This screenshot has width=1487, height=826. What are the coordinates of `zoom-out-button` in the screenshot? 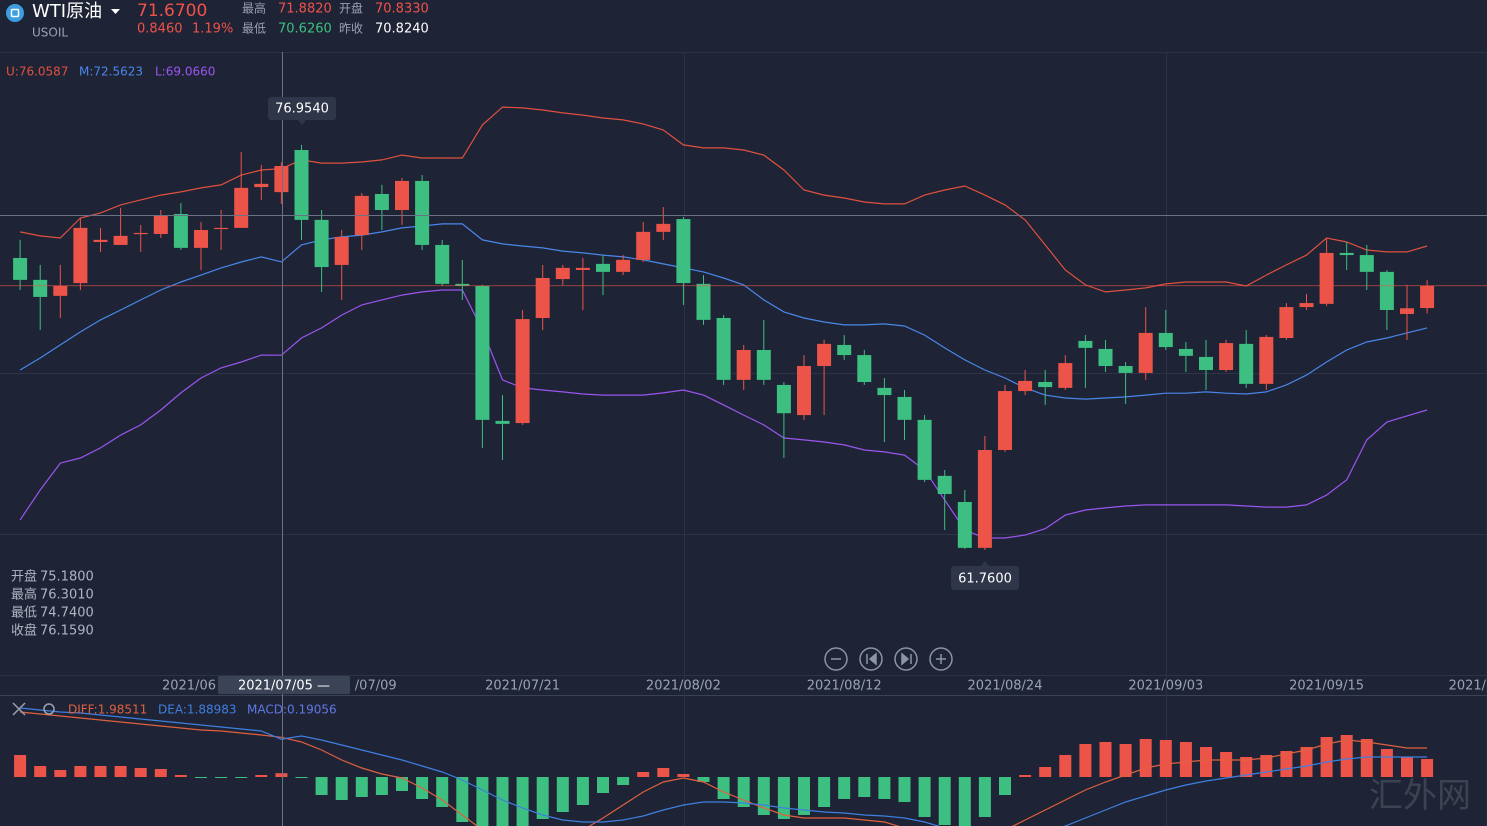 It's located at (836, 659).